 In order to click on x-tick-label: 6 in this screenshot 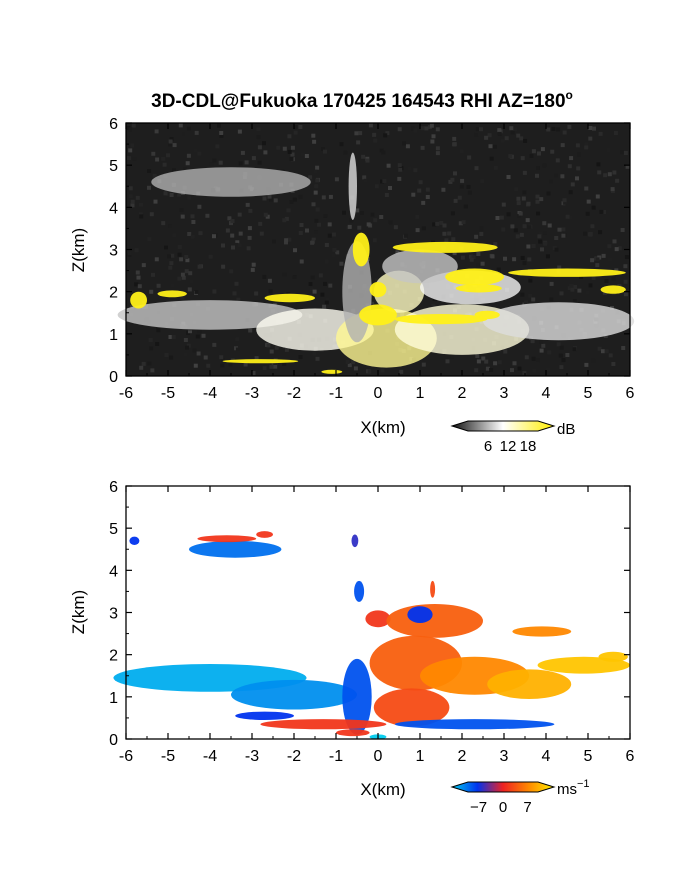, I will do `click(630, 393)`.